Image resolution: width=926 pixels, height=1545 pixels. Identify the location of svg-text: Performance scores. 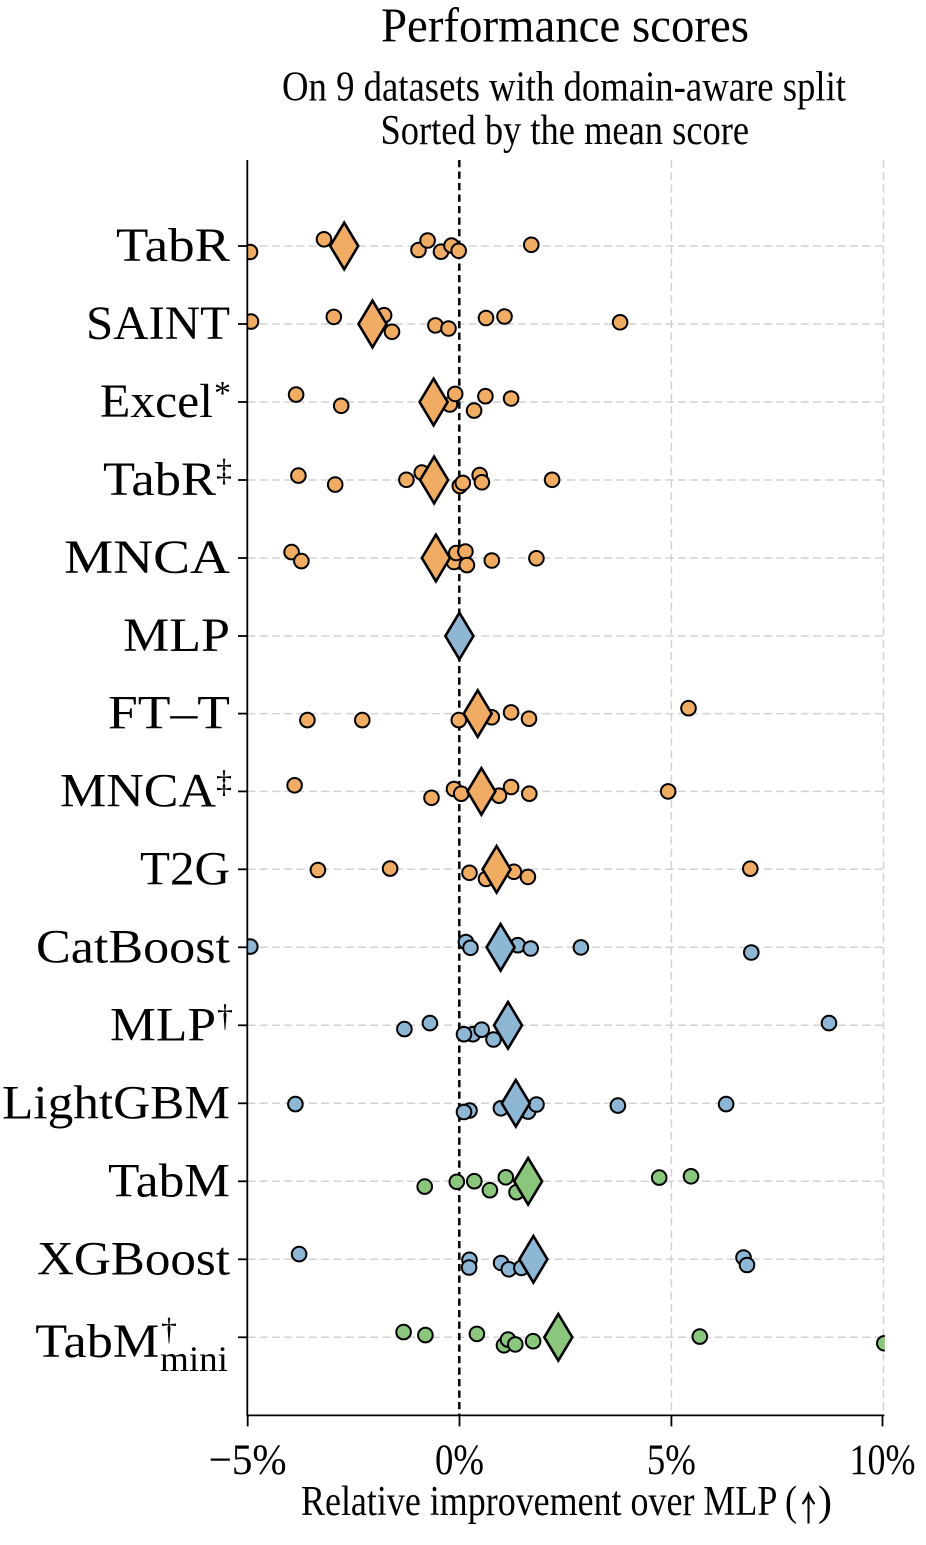
(565, 26).